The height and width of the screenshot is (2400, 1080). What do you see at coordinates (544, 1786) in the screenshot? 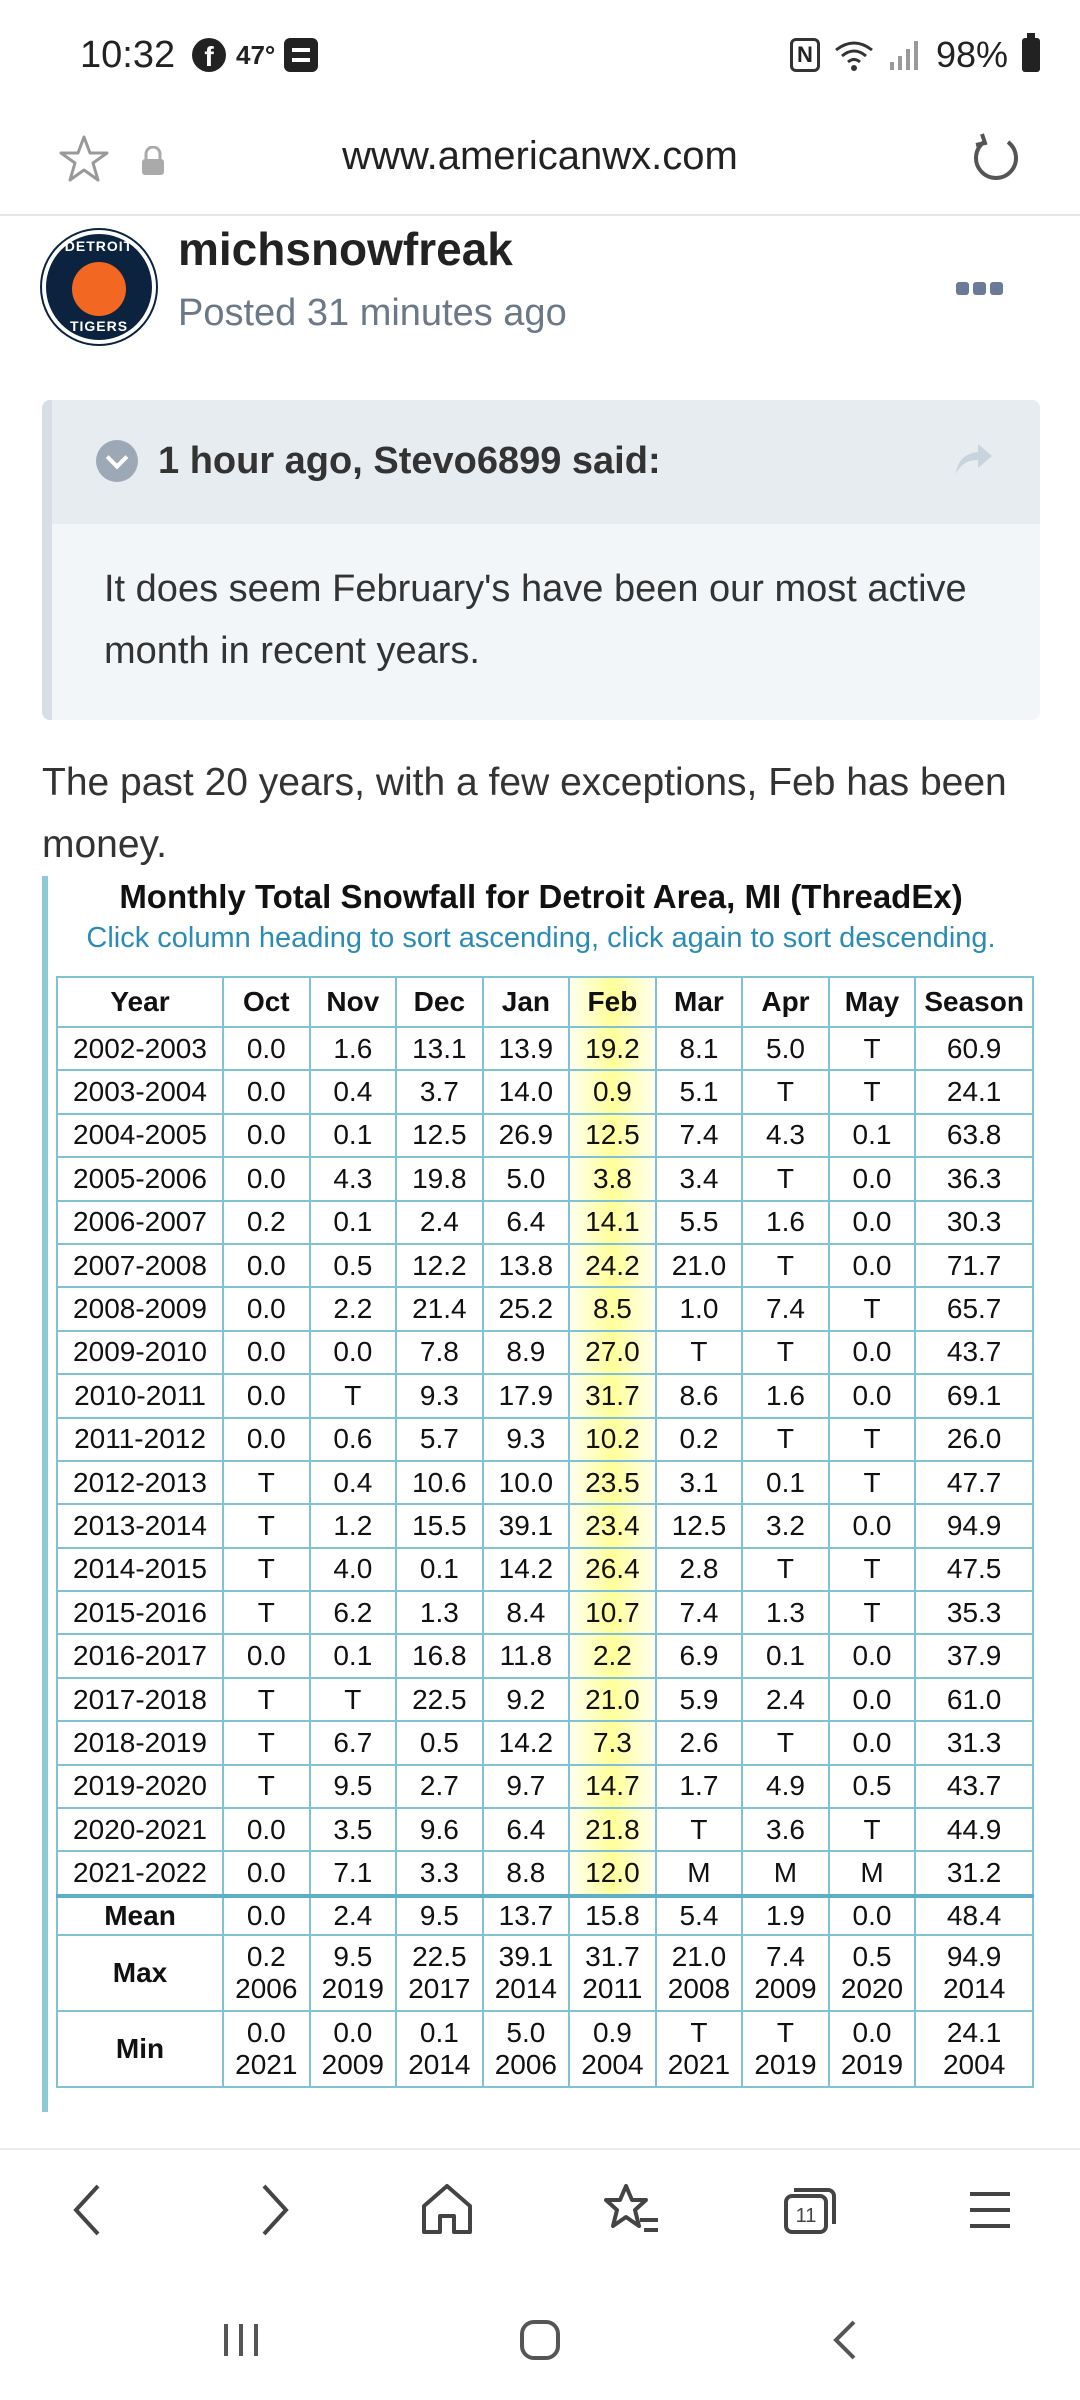
I see `table-row: 2019-2020 T 9.5 2.7 9.7 14.7 1.7 4.9 0.5 43.7` at bounding box center [544, 1786].